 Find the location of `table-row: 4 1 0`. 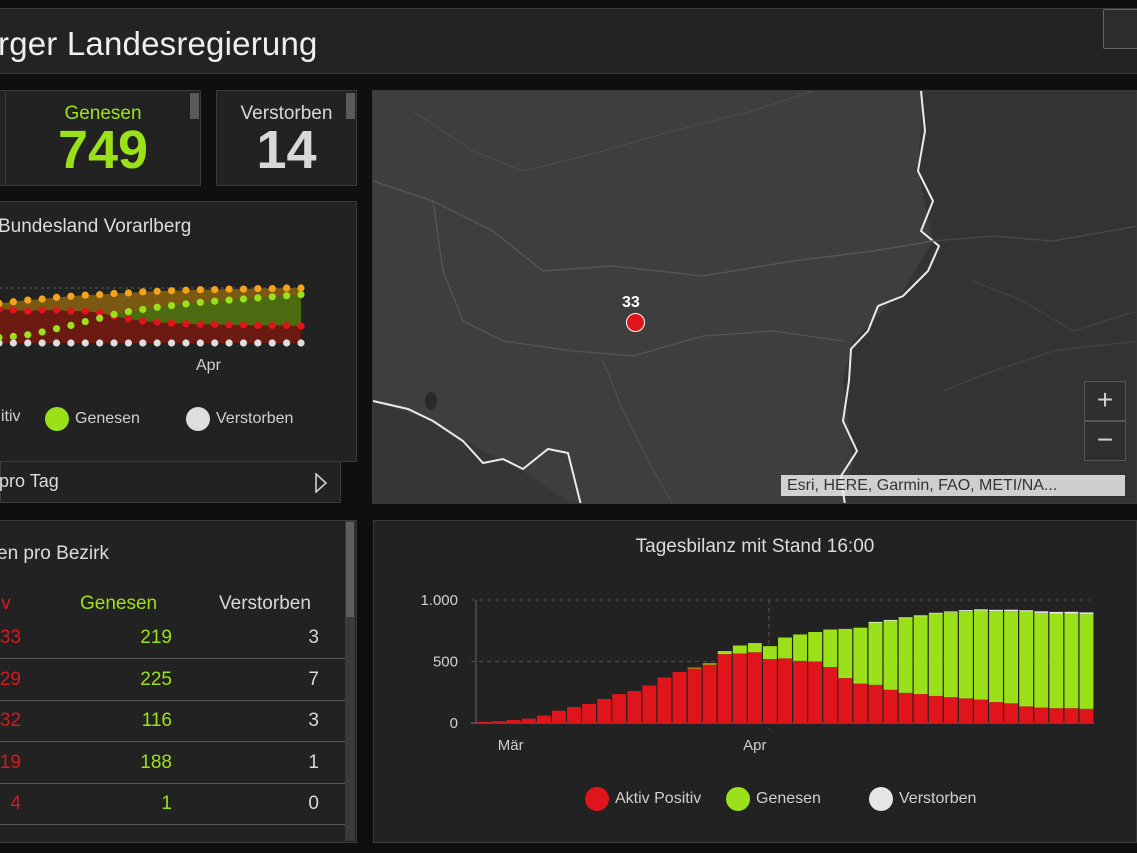

table-row: 4 1 0 is located at coordinates (172, 804).